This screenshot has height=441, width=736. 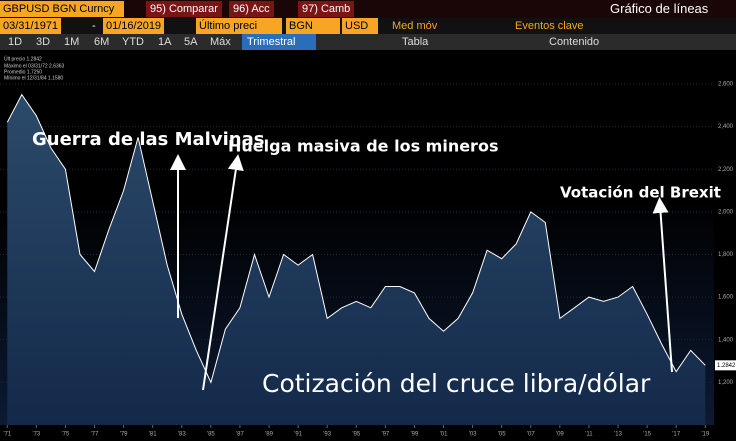 I want to click on start-date: 03/31/1971, so click(x=31, y=26).